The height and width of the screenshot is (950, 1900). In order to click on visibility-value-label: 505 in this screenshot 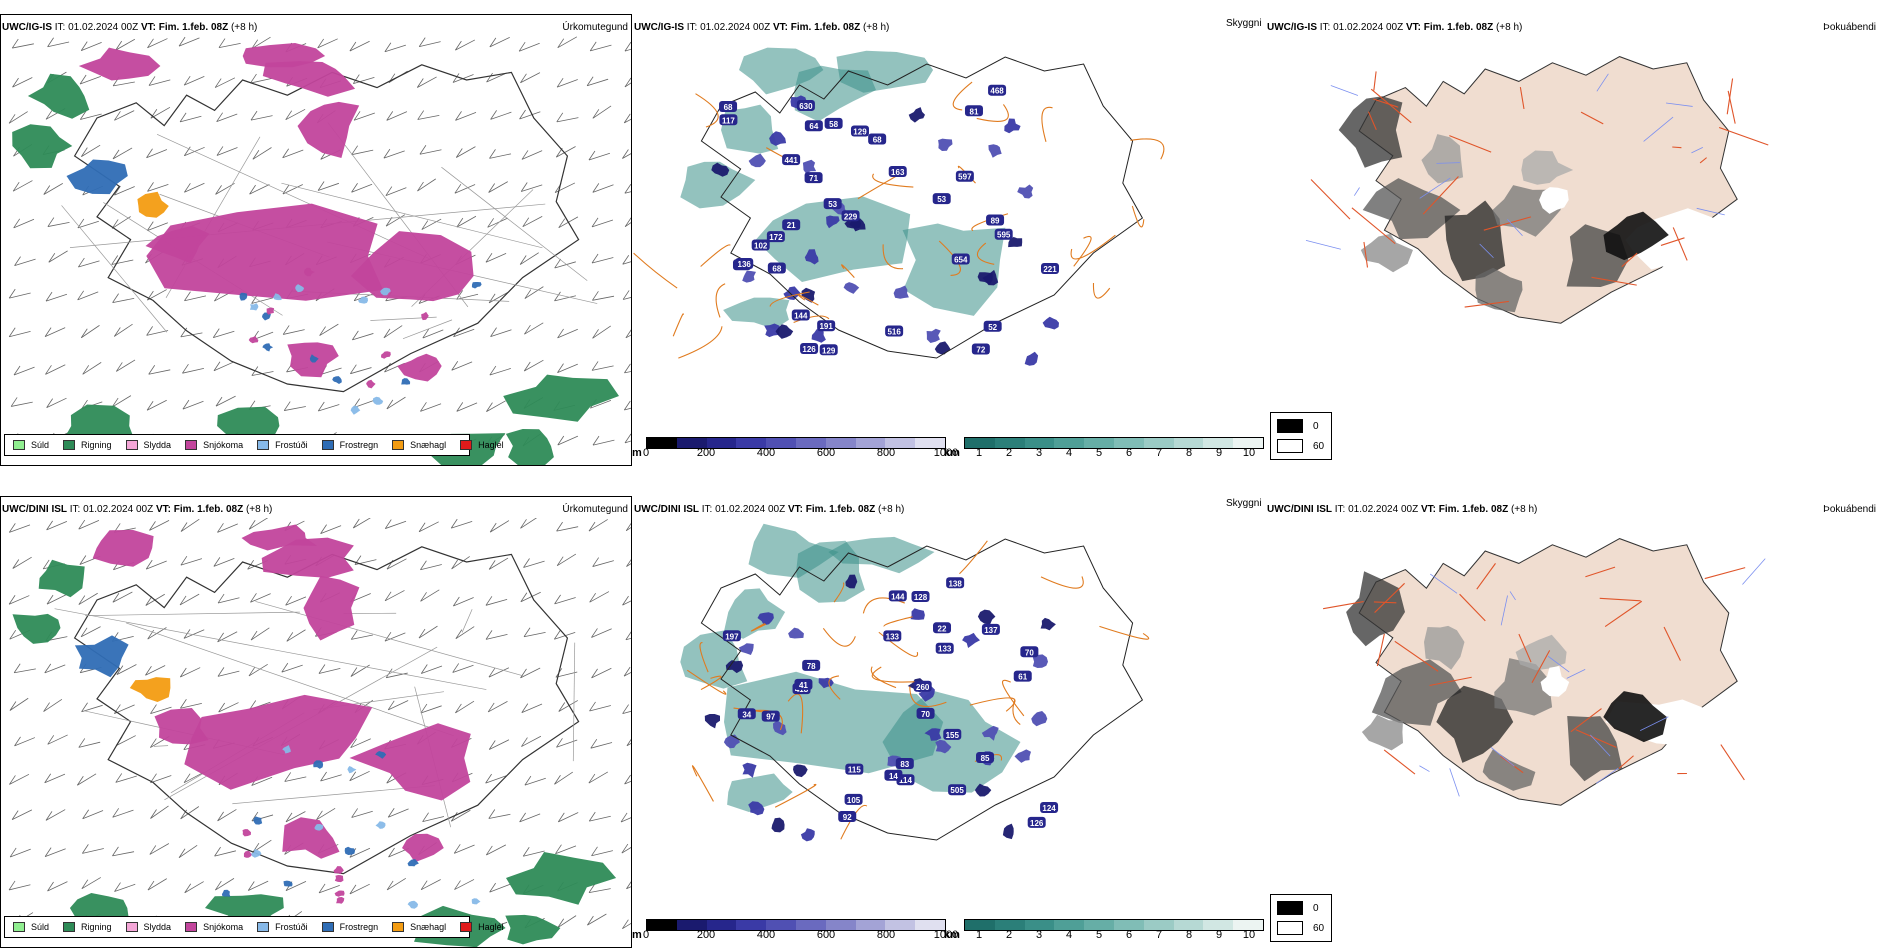, I will do `click(957, 790)`.